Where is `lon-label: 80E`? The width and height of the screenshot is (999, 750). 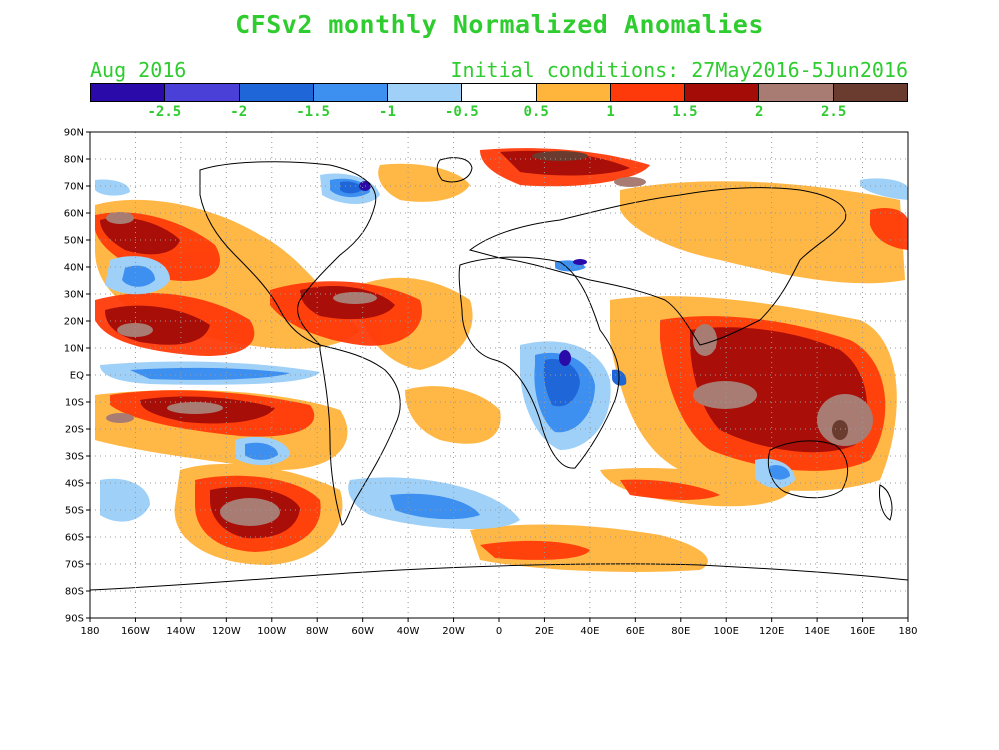
lon-label: 80E is located at coordinates (680, 631).